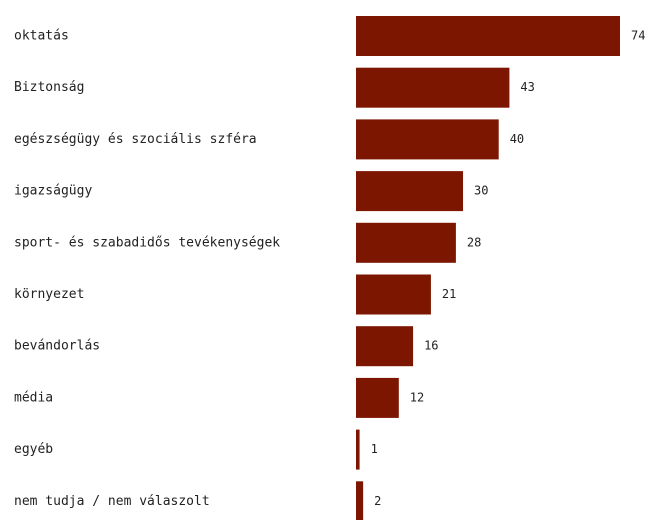 The image size is (646, 520). What do you see at coordinates (112, 501) in the screenshot?
I see `category-label: nem tudja / nem válaszolt` at bounding box center [112, 501].